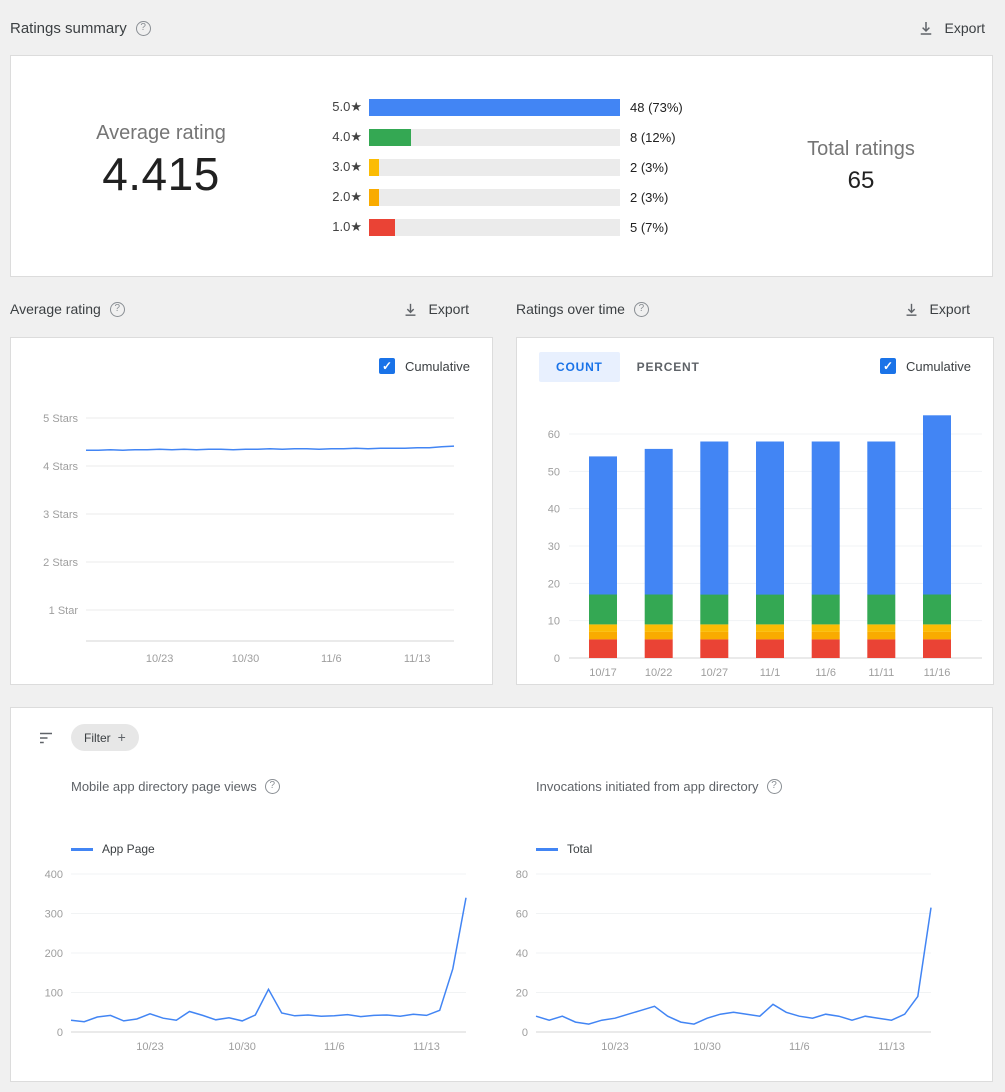  I want to click on filter-list-icon, so click(46, 738).